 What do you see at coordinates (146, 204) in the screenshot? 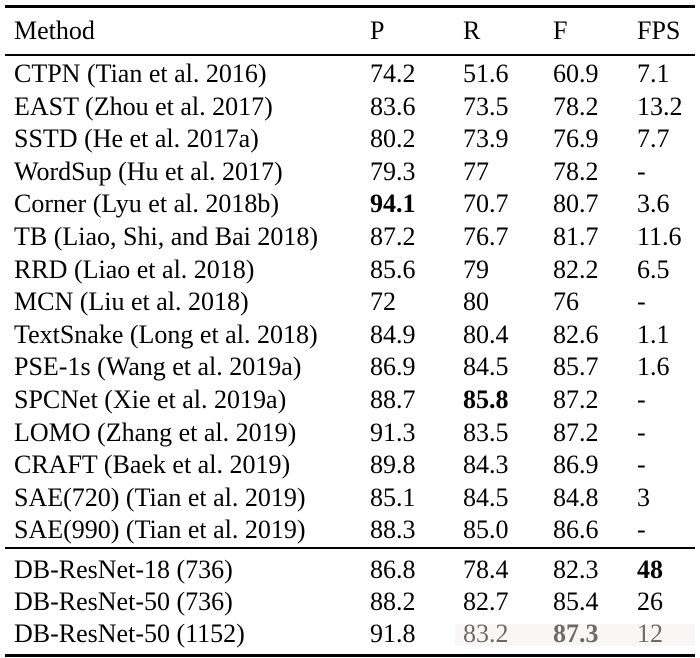
I see `method-cell: Corner (Lyu et al. 2018b)` at bounding box center [146, 204].